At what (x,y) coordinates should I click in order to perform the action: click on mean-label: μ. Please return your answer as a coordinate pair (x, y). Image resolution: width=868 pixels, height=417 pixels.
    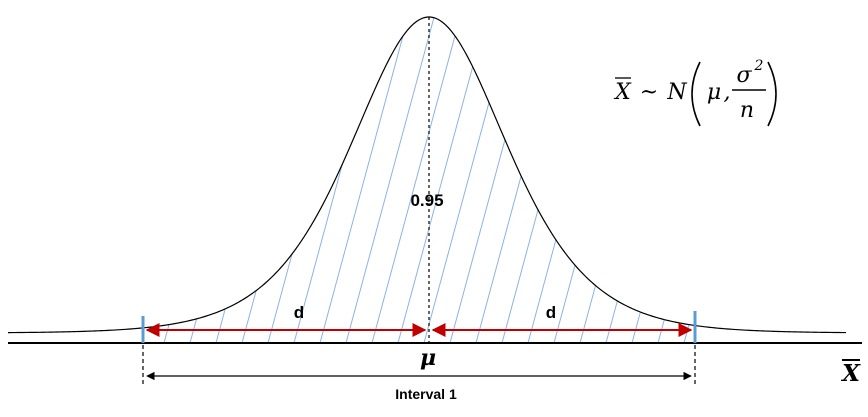
    Looking at the image, I should click on (428, 358).